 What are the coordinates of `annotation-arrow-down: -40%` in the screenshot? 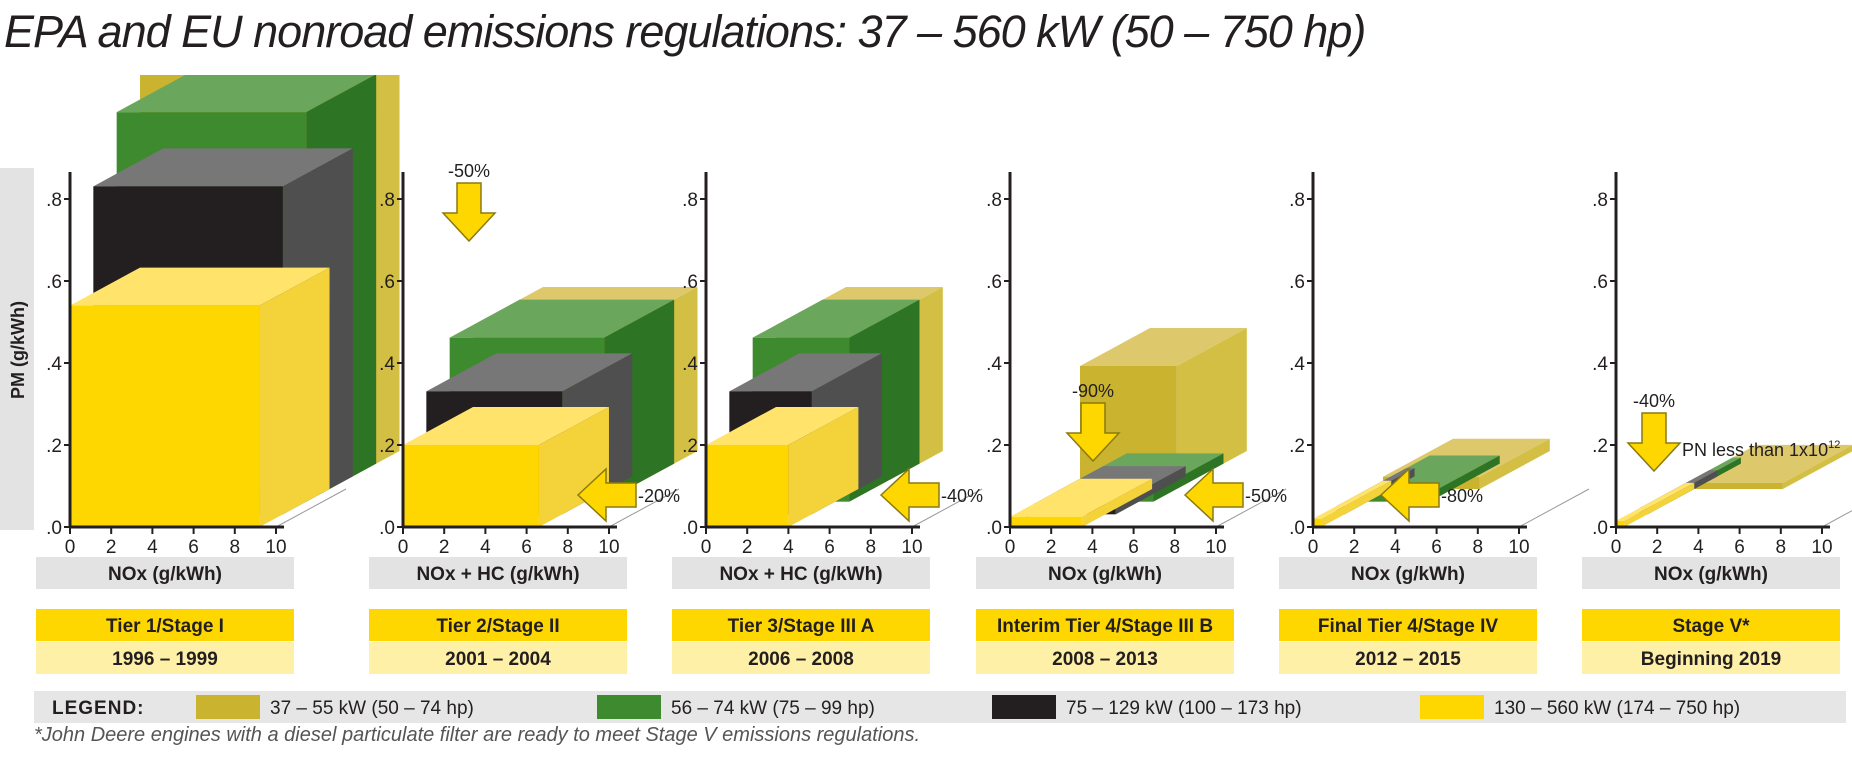 It's located at (1654, 432).